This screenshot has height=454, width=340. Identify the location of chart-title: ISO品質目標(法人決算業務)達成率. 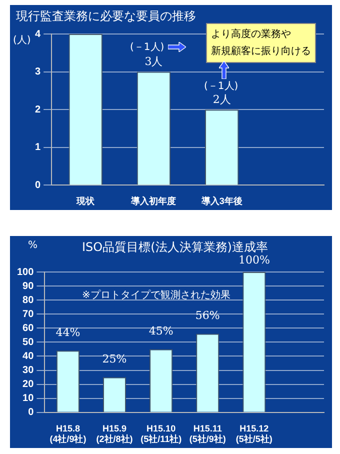
(175, 247).